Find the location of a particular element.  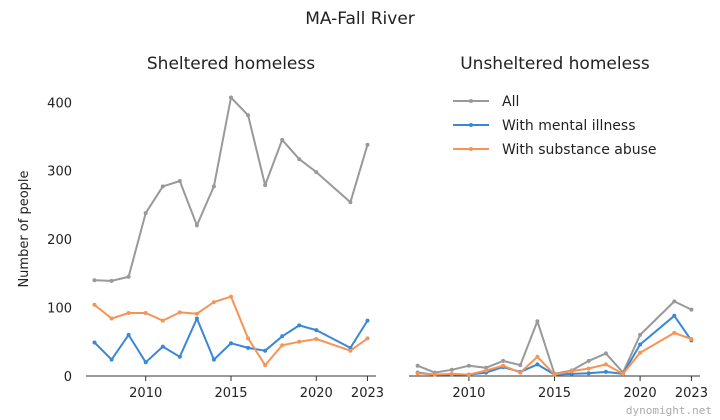

legend-label-all: All is located at coordinates (510, 102).